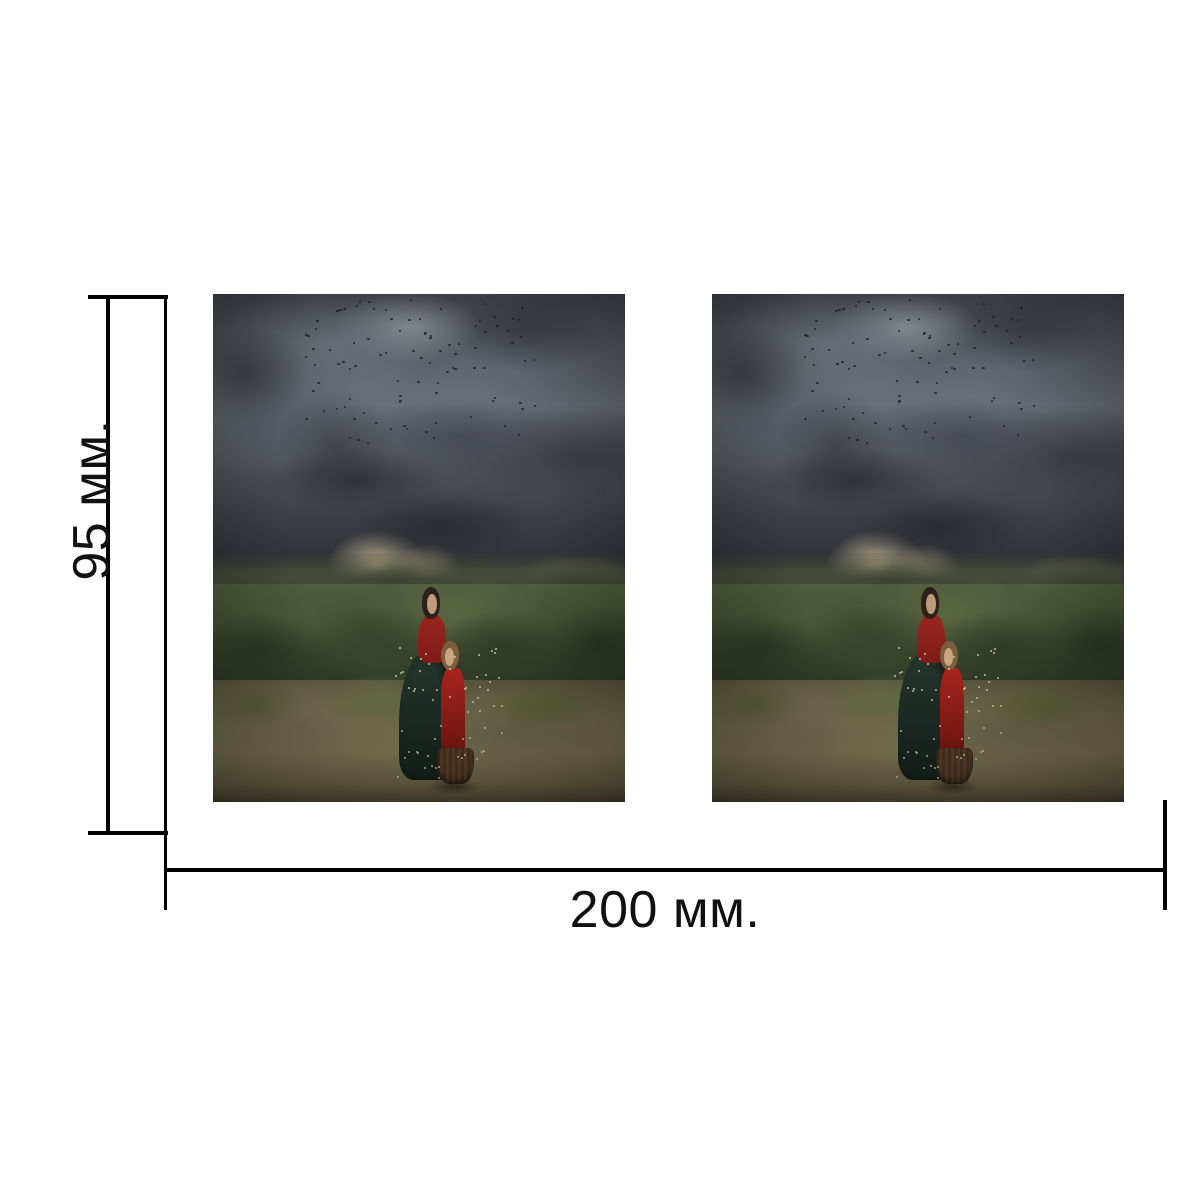 The image size is (1200, 1200). Describe the element at coordinates (952, 786) in the screenshot. I see `figure-shadow` at that location.